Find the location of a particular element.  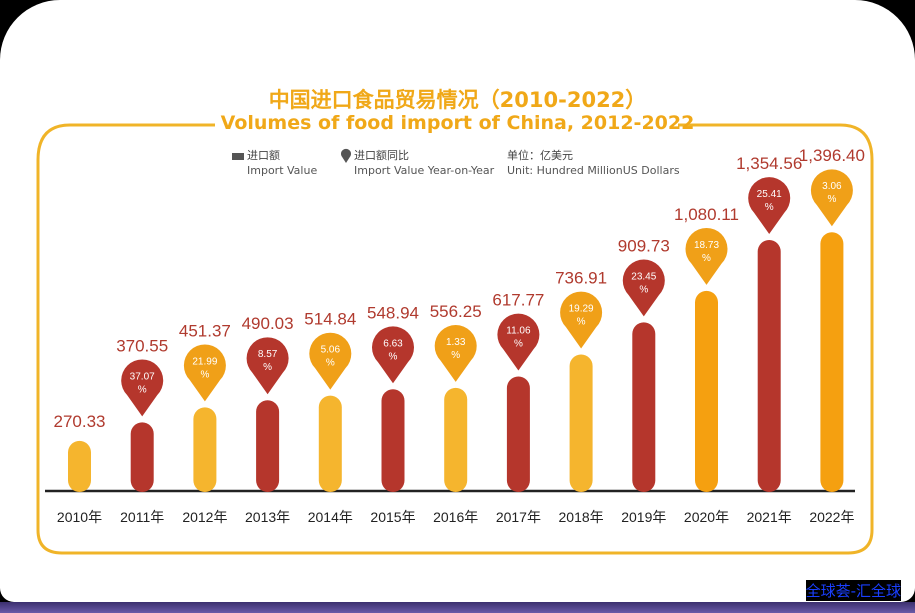

legend-pin-zh: 进口额同比 is located at coordinates (381, 155).